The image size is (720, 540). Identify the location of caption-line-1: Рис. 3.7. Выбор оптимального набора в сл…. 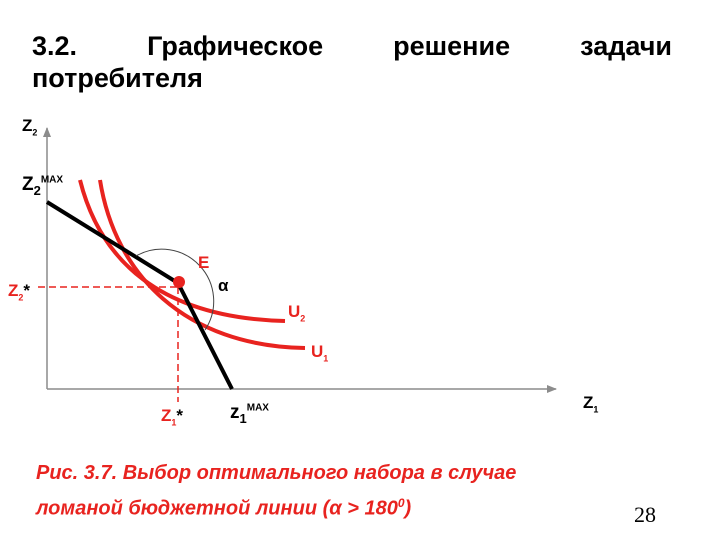
(276, 473).